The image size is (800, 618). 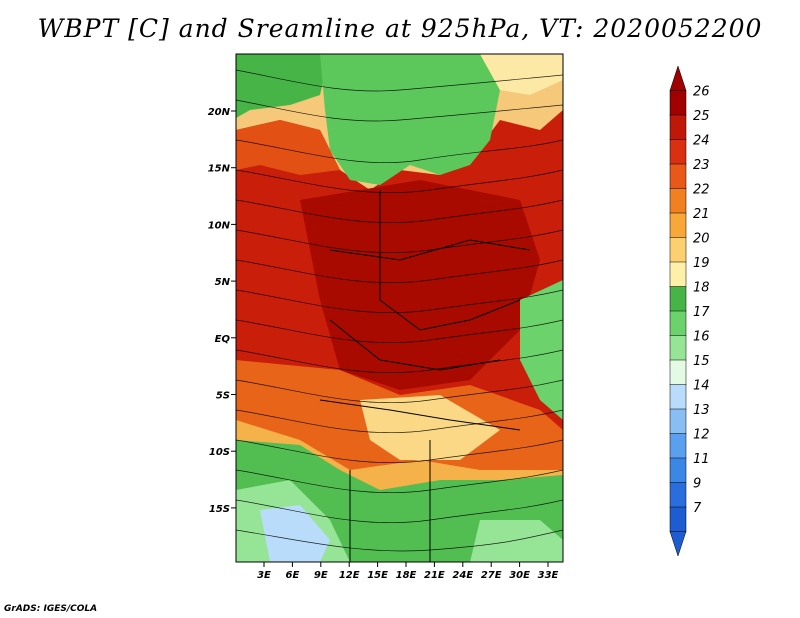 I want to click on colorbar-label: 13, so click(x=701, y=410).